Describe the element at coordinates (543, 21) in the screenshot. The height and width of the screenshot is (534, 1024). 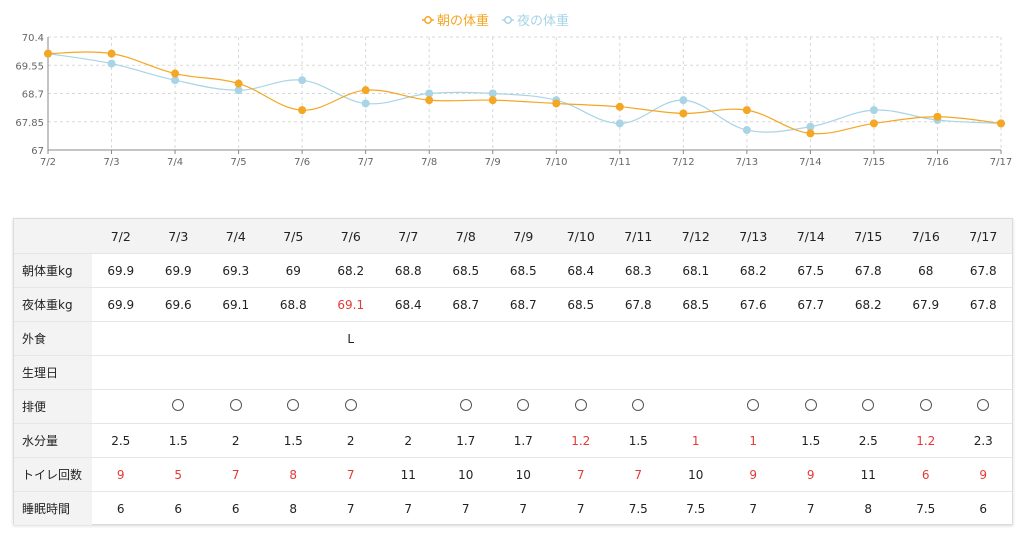
I see `legend-label: 夜の体重` at that location.